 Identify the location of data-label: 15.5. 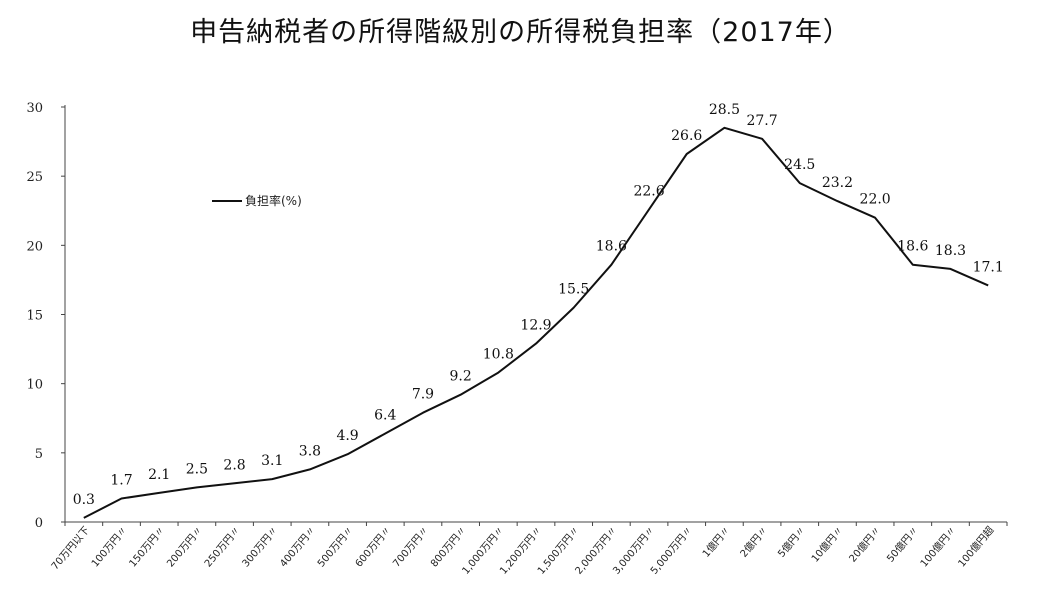
(573, 290).